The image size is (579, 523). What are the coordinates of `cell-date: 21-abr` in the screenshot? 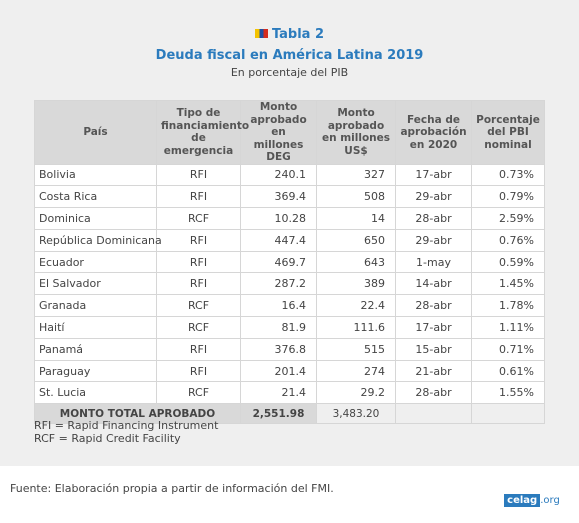 It's located at (433, 371).